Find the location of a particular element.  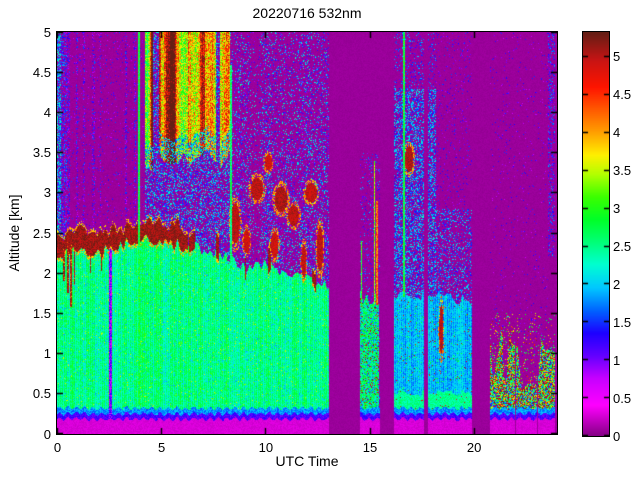

y-tick-label: 3.5 is located at coordinates (41, 153).